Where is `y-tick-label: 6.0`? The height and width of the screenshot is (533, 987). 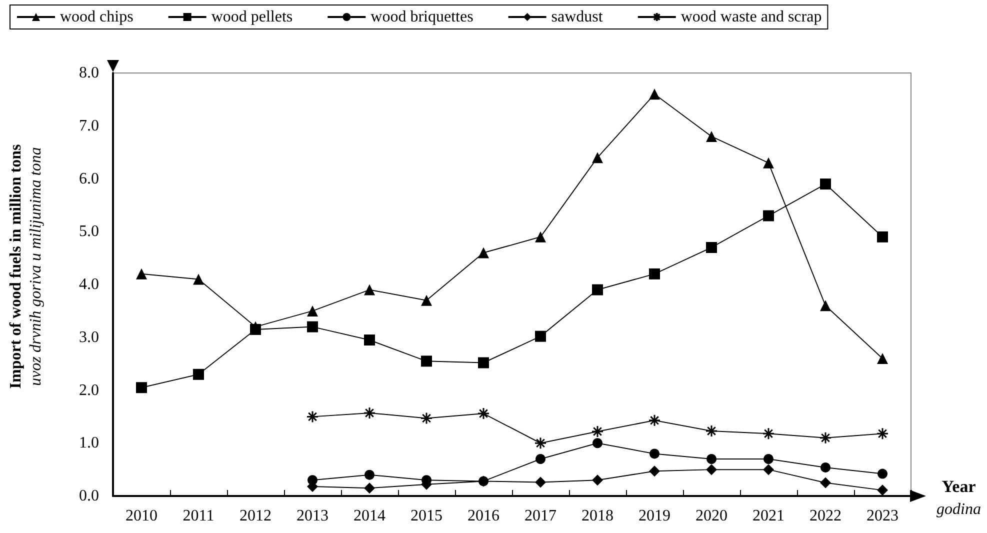
y-tick-label: 6.0 is located at coordinates (89, 179).